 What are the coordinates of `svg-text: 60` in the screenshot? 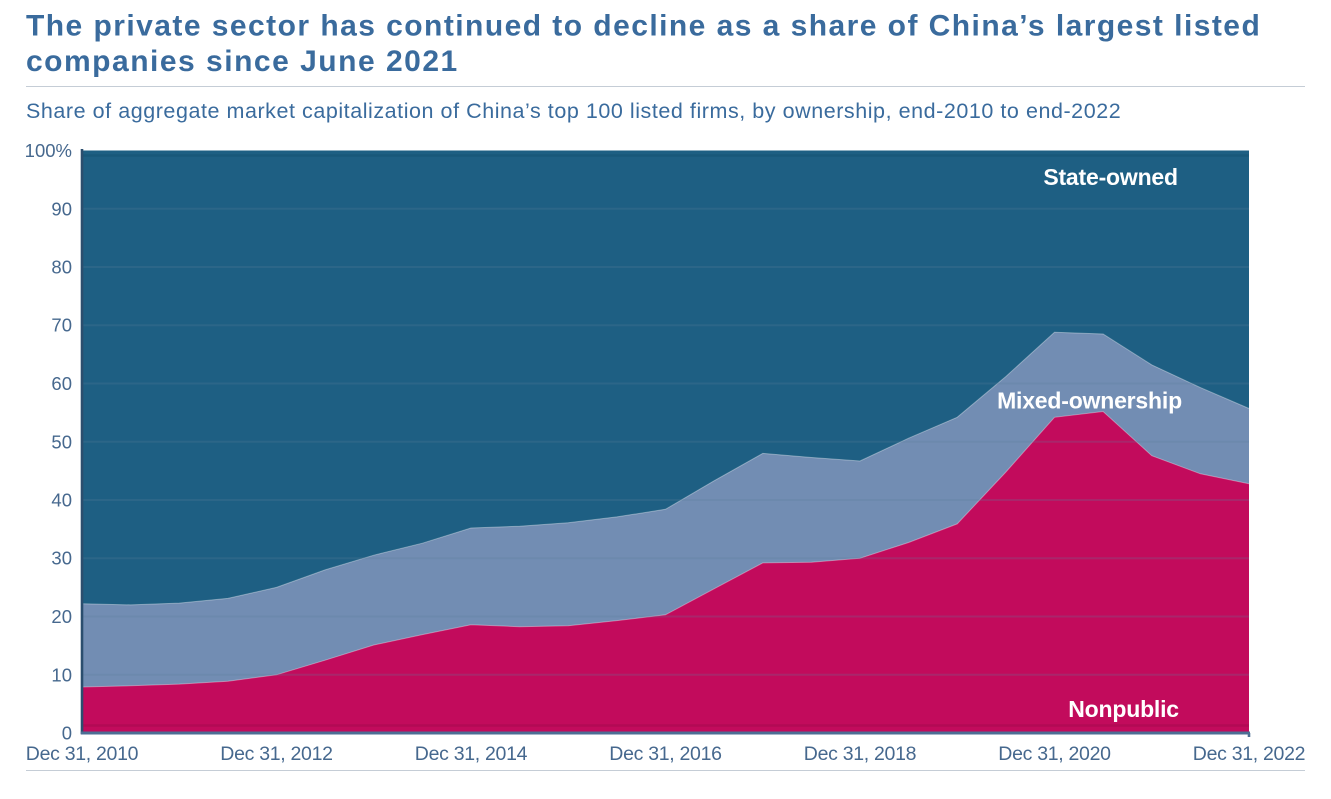 It's located at (61, 383).